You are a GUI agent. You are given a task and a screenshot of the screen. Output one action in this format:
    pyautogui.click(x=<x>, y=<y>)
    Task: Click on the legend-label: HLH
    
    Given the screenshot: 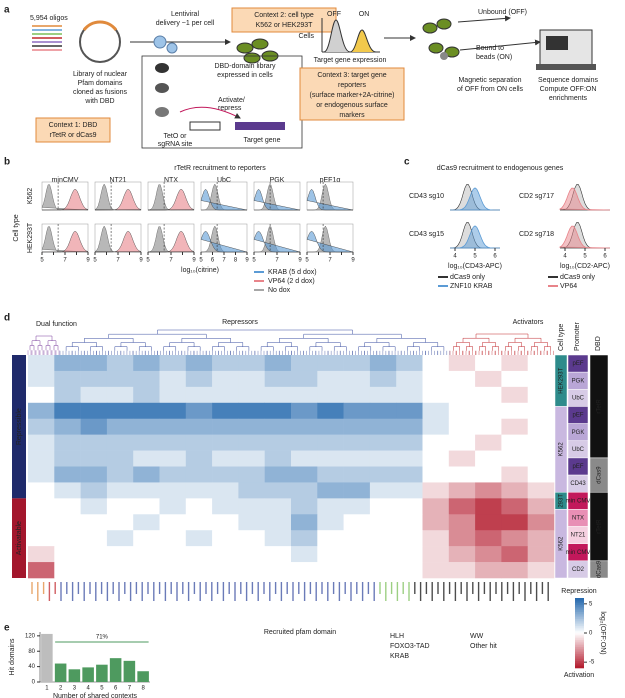 What is the action you would take?
    pyautogui.click(x=397, y=636)
    